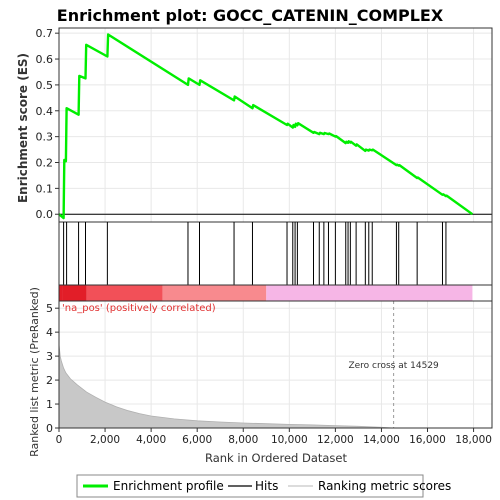 The height and width of the screenshot is (500, 500). Describe the element at coordinates (45, 111) in the screenshot. I see `es-y-tick-label: 0.4` at that location.